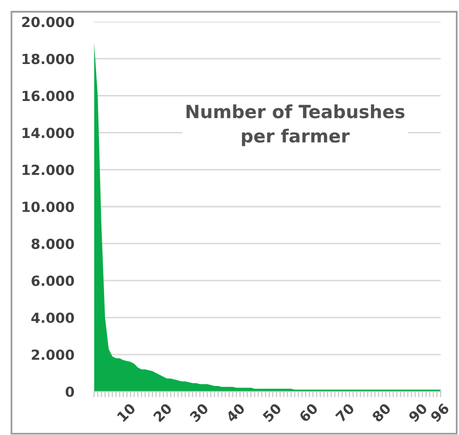 Image resolution: width=459 pixels, height=435 pixels. Describe the element at coordinates (295, 125) in the screenshot. I see `text: Number of Teabushes per farmer` at that location.